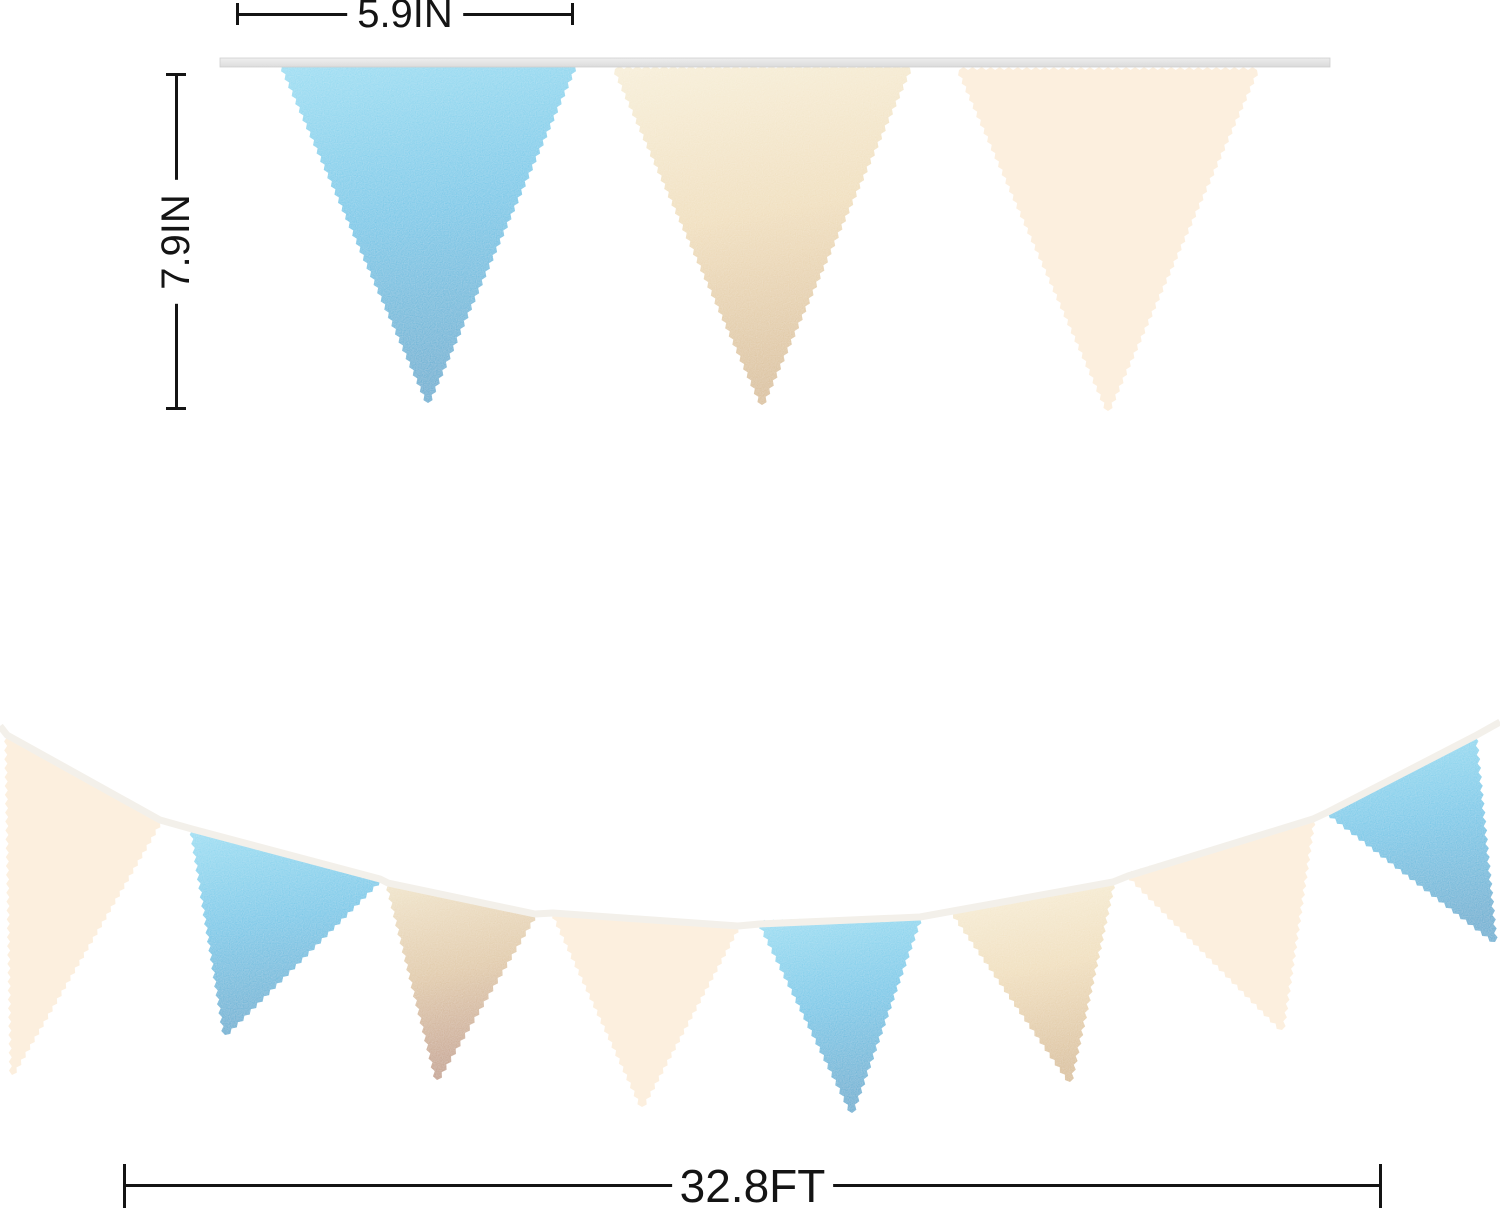 Image resolution: width=1500 pixels, height=1208 pixels. What do you see at coordinates (572, 14) in the screenshot?
I see `width-dimension-right-tick` at bounding box center [572, 14].